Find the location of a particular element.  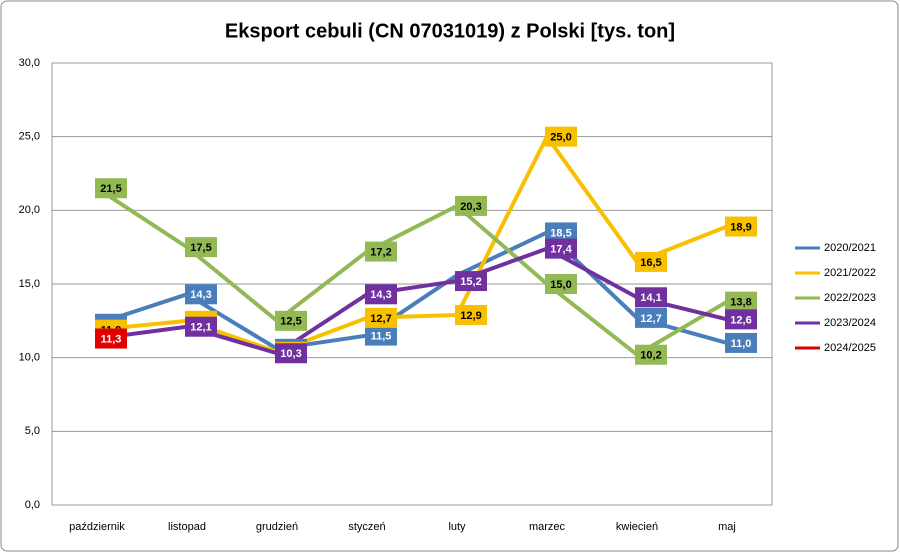

data-label: 18,5 is located at coordinates (560, 233).